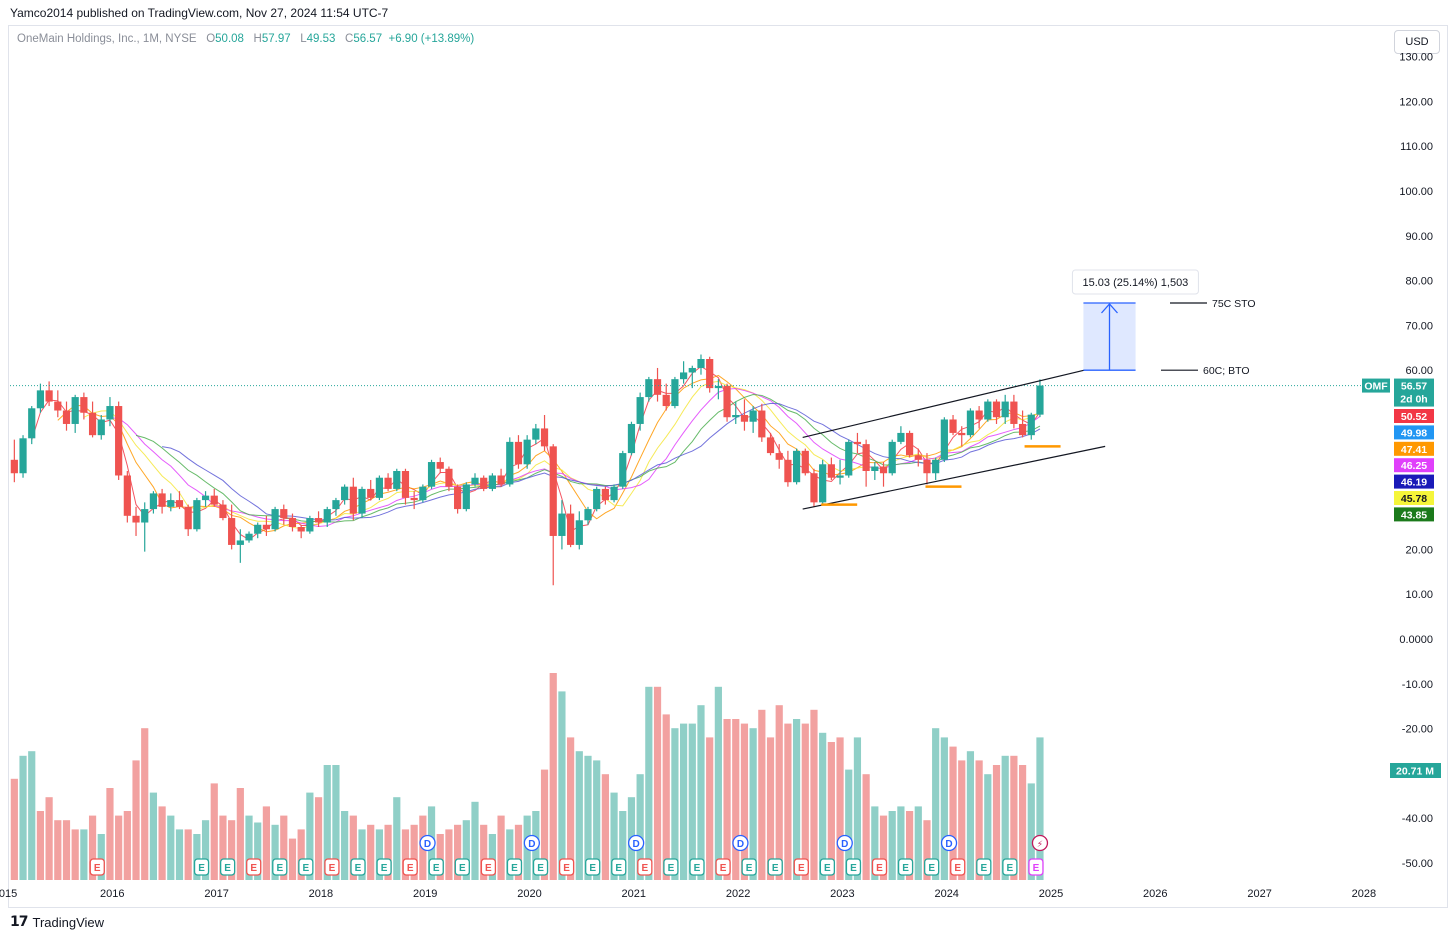 This screenshot has width=1456, height=940. What do you see at coordinates (1416, 192) in the screenshot?
I see `y-axis-label: 100.00` at bounding box center [1416, 192].